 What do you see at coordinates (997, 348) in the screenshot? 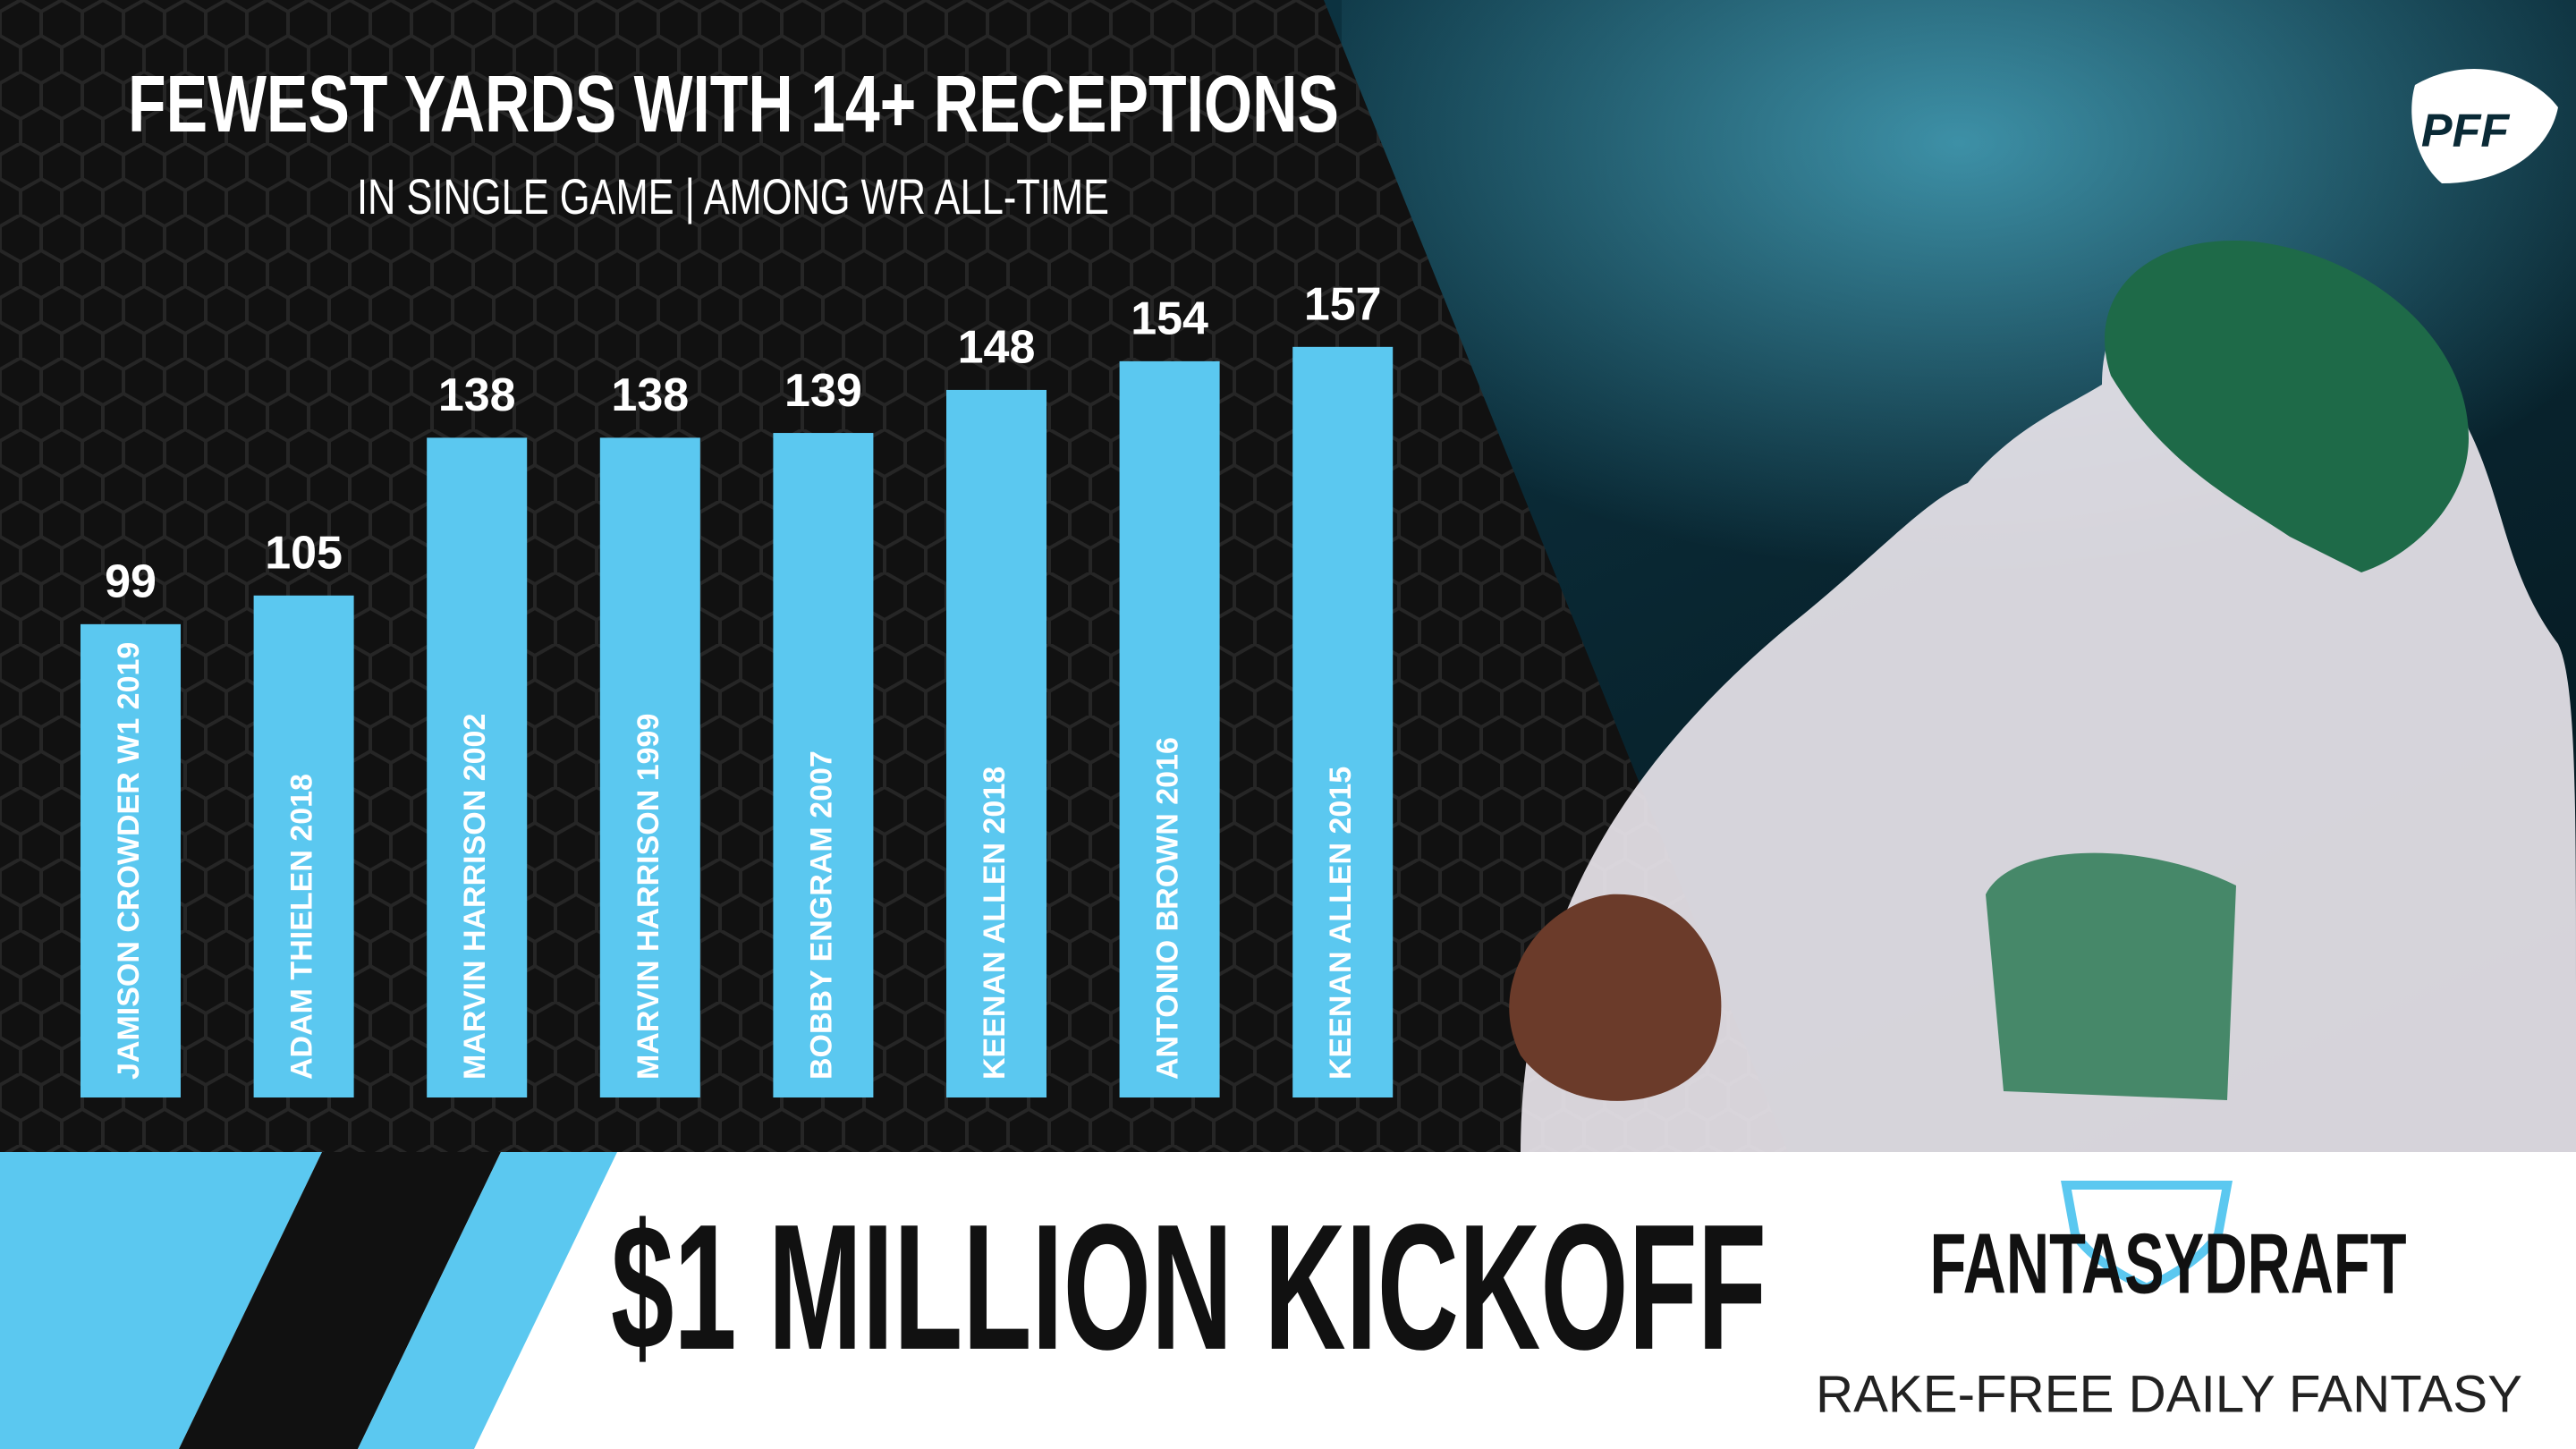
I see `value-label: 148` at bounding box center [997, 348].